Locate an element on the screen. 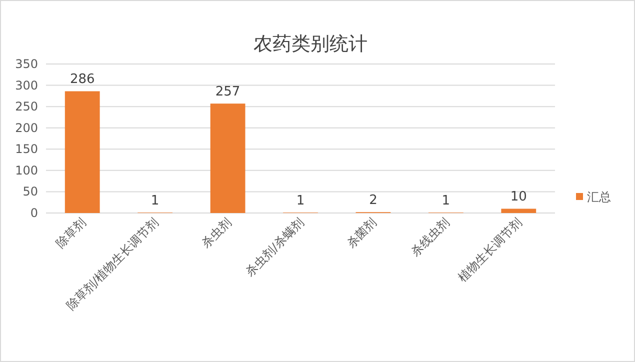 This screenshot has width=635, height=362. y-tick-label: 300 is located at coordinates (26, 85).